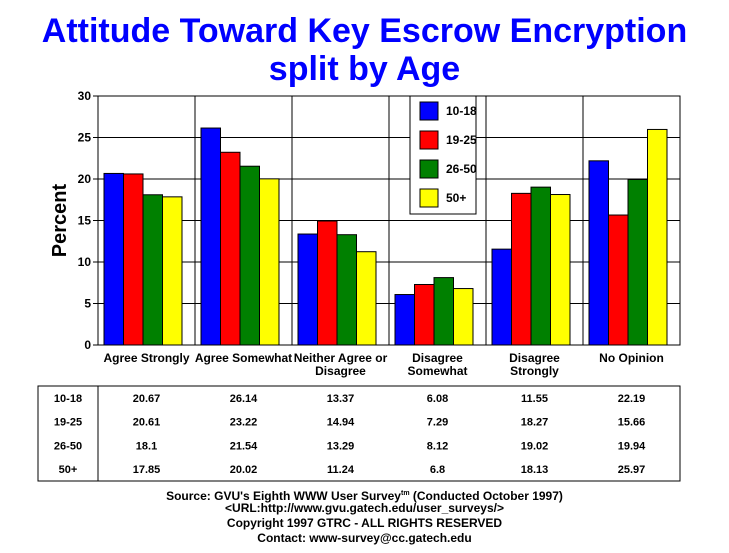 The width and height of the screenshot is (729, 553). What do you see at coordinates (244, 470) in the screenshot?
I see `table-cell: 20.02` at bounding box center [244, 470].